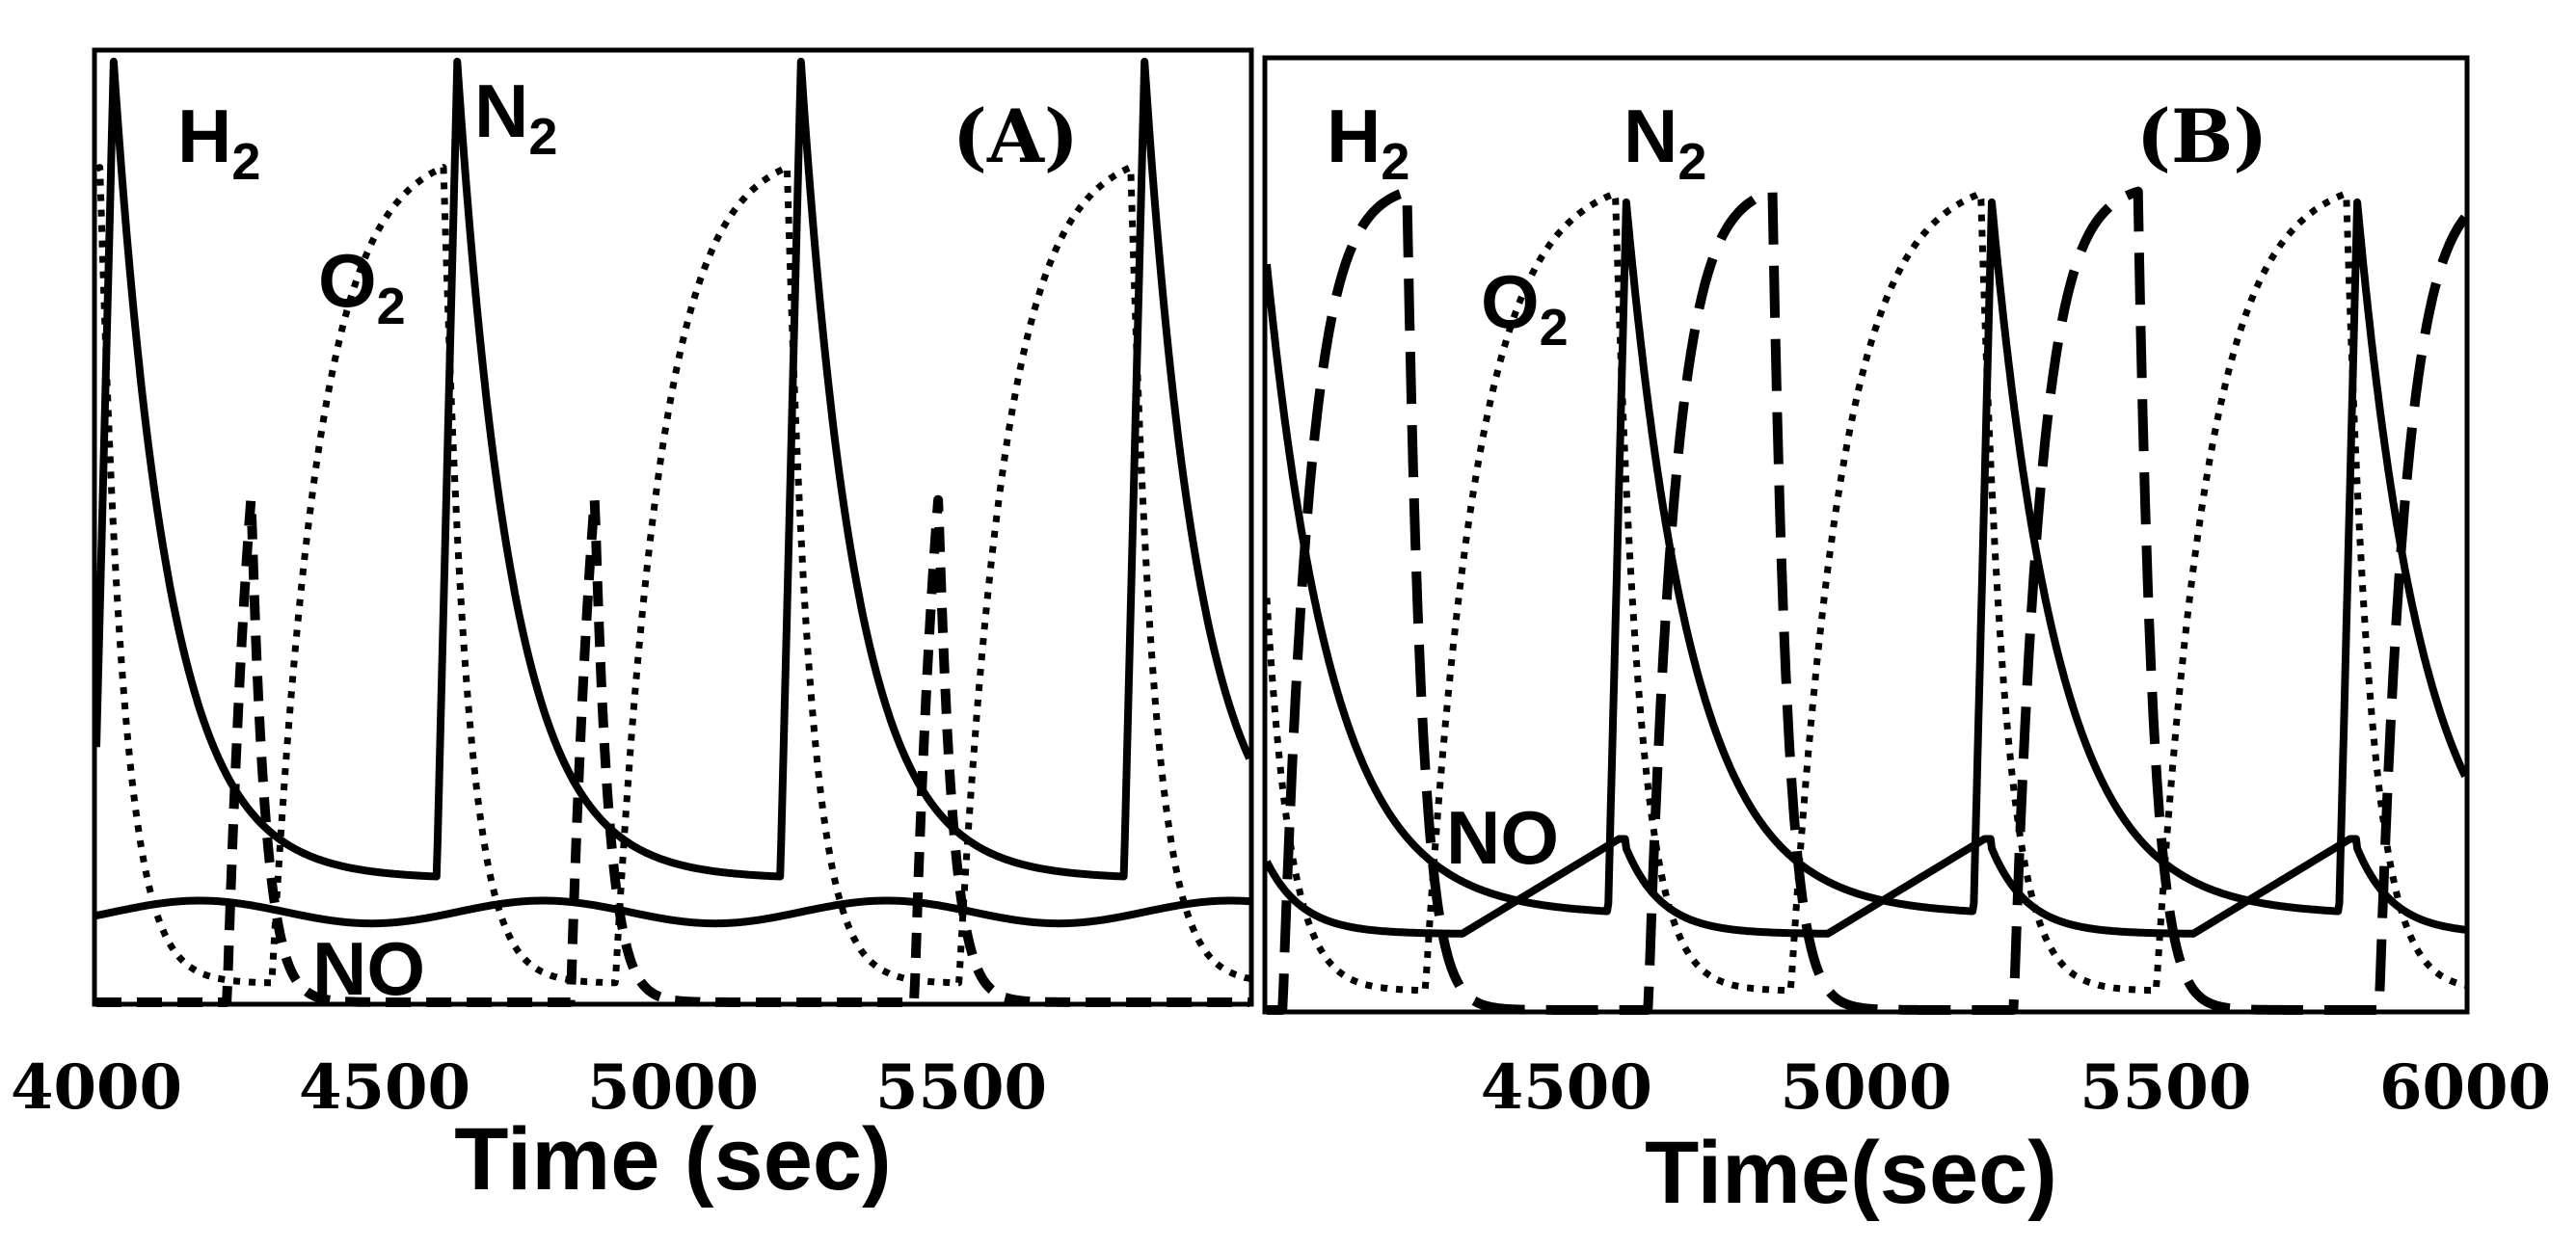 This screenshot has height=1249, width=2576. Describe the element at coordinates (2201, 136) in the screenshot. I see `panel-b-title: (B)` at that location.